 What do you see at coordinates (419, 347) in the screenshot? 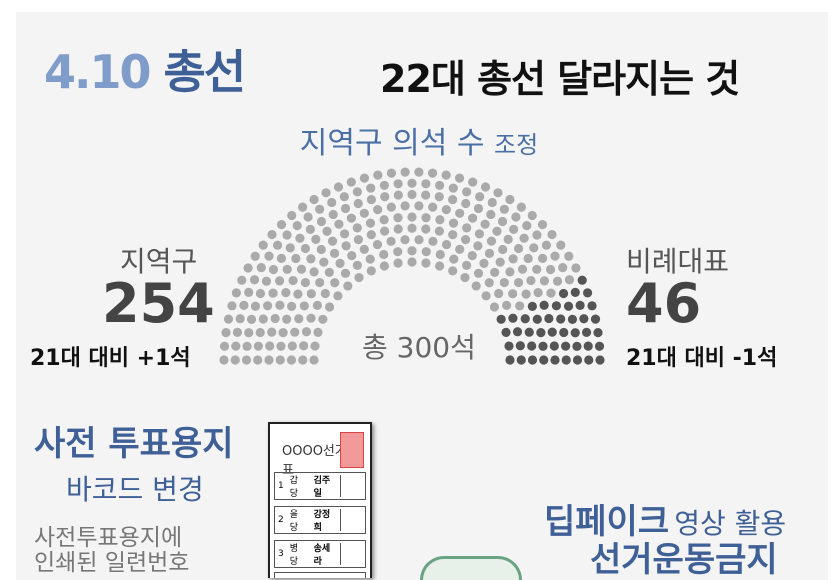
I see `total-seats: 총 300석` at bounding box center [419, 347].